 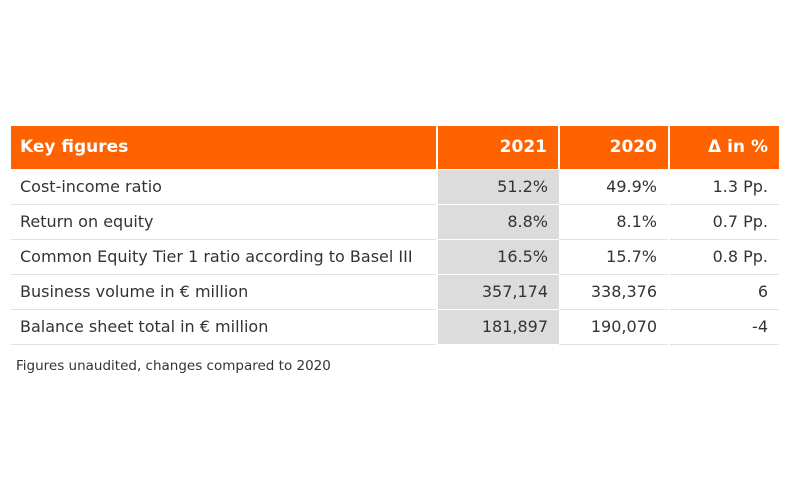 I want to click on cell-delta: 0.8 Pp., so click(x=723, y=256).